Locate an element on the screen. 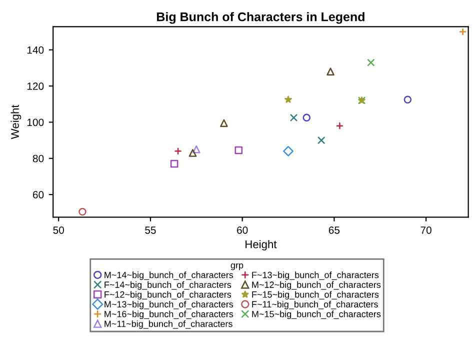 Image resolution: width=474 pixels, height=356 pixels. x-tick-label: 60 is located at coordinates (242, 230).